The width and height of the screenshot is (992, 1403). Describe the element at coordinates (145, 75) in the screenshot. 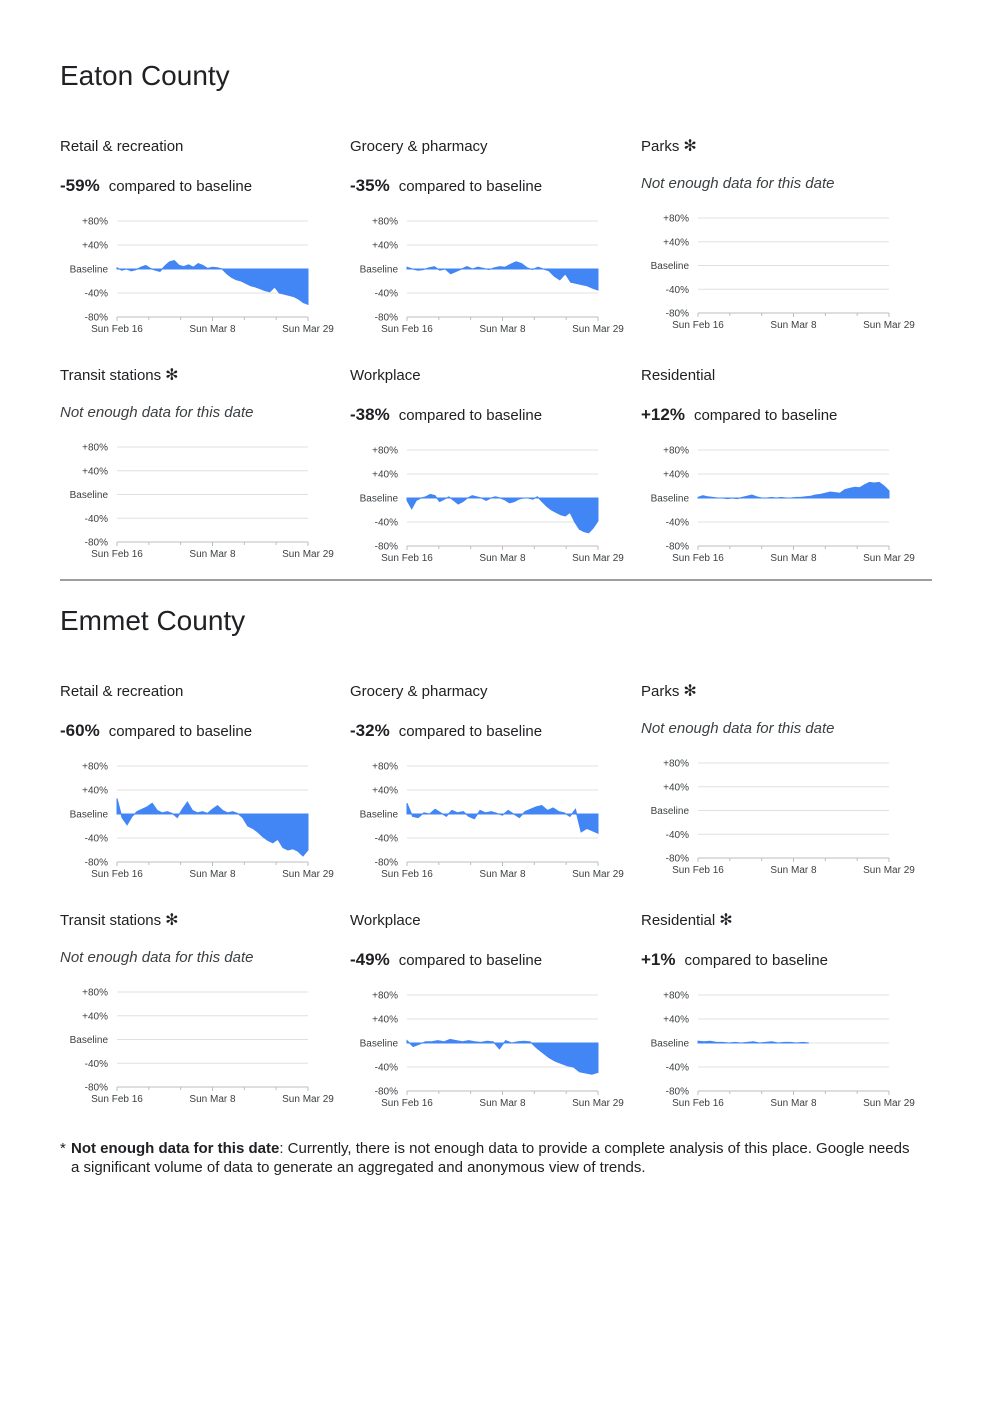

I see `county-title-eaton: Eaton County` at that location.